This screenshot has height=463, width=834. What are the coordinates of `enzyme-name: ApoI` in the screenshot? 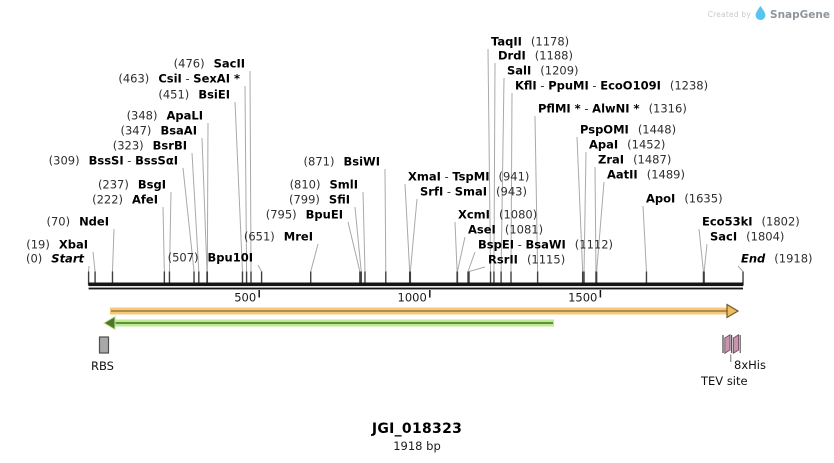 It's located at (661, 198).